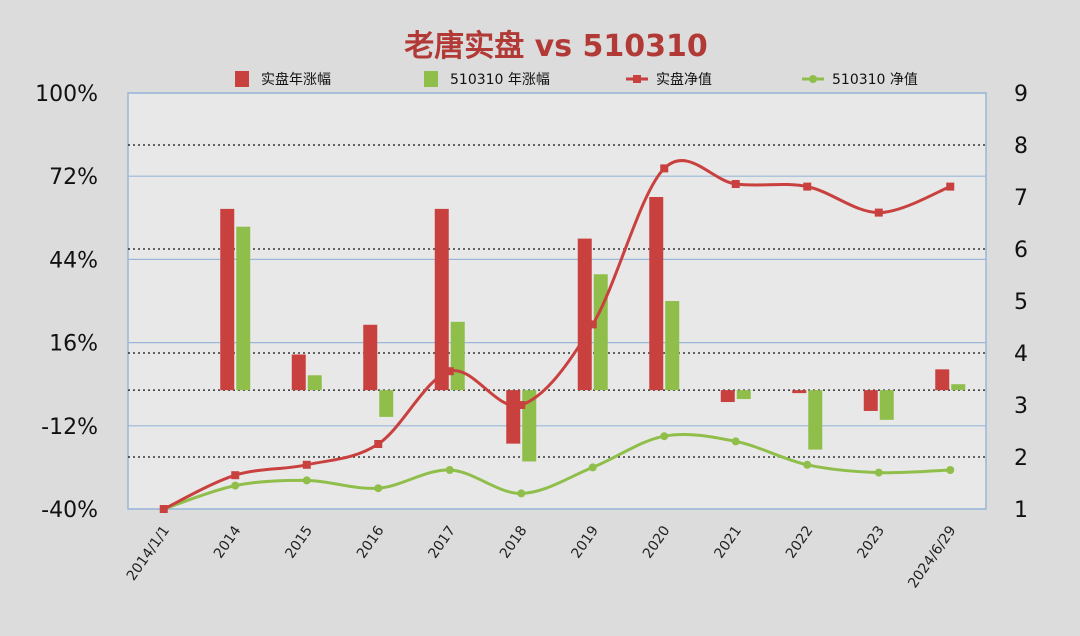 The height and width of the screenshot is (636, 1080). What do you see at coordinates (371, 542) in the screenshot?
I see `xtick: 2016` at bounding box center [371, 542].